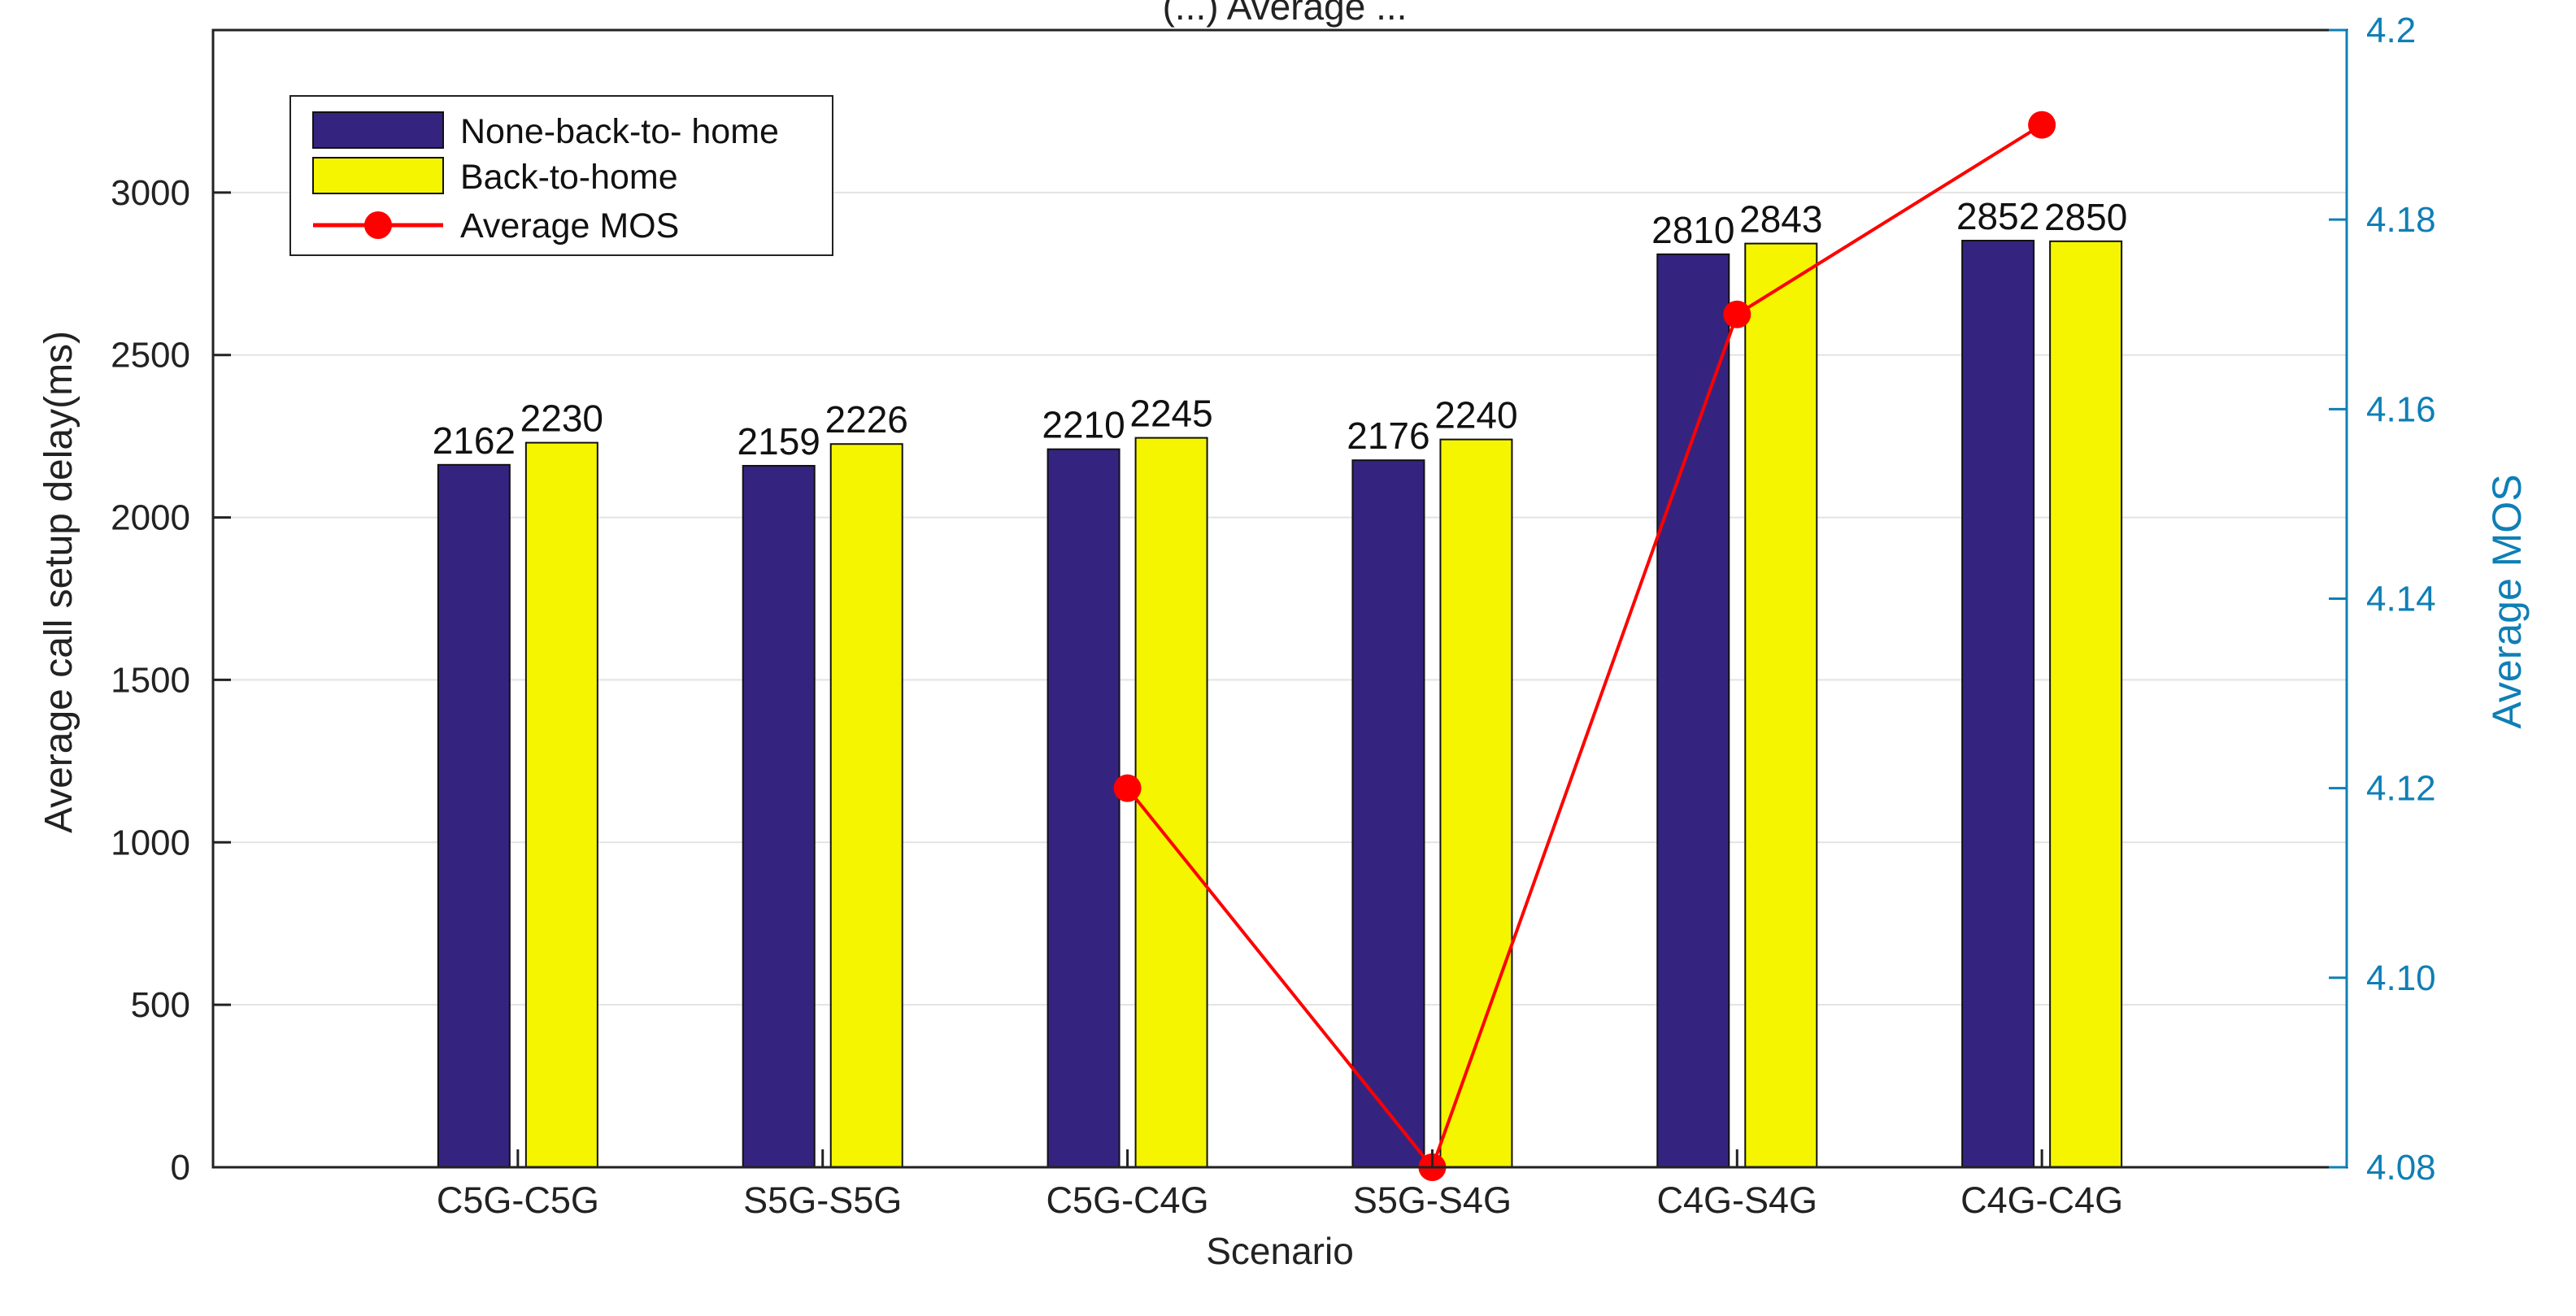 The width and height of the screenshot is (2576, 1316). Describe the element at coordinates (161, 1005) in the screenshot. I see `y-tick-label: 500` at that location.